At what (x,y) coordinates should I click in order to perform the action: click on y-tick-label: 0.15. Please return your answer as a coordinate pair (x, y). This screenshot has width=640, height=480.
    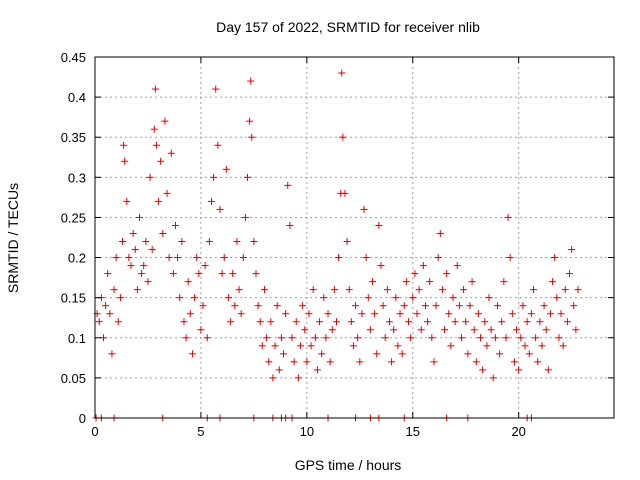
    Looking at the image, I should click on (73, 298).